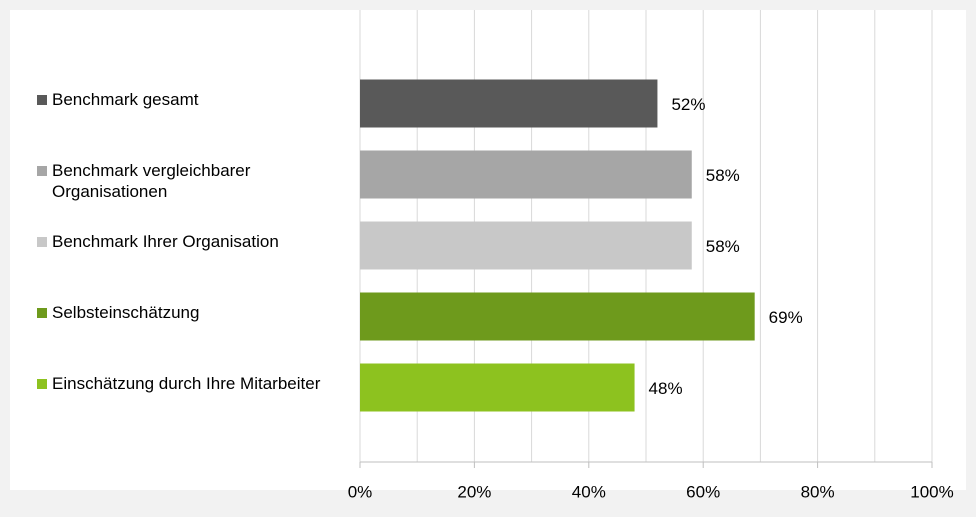 This screenshot has width=976, height=517. I want to click on category-label: Selbsteinschätzung, so click(187, 312).